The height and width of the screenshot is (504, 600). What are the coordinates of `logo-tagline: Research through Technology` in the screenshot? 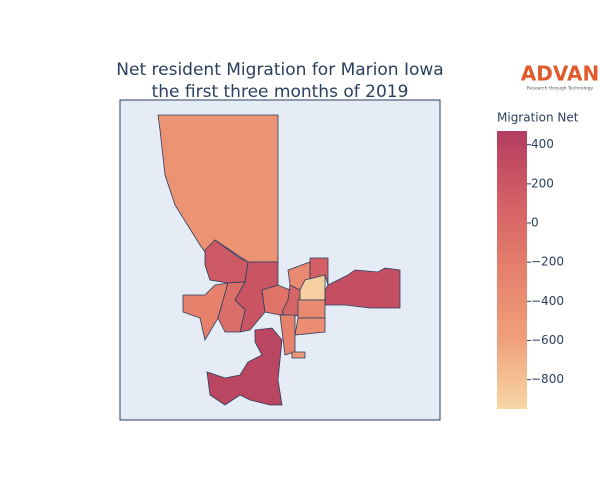 It's located at (560, 89).